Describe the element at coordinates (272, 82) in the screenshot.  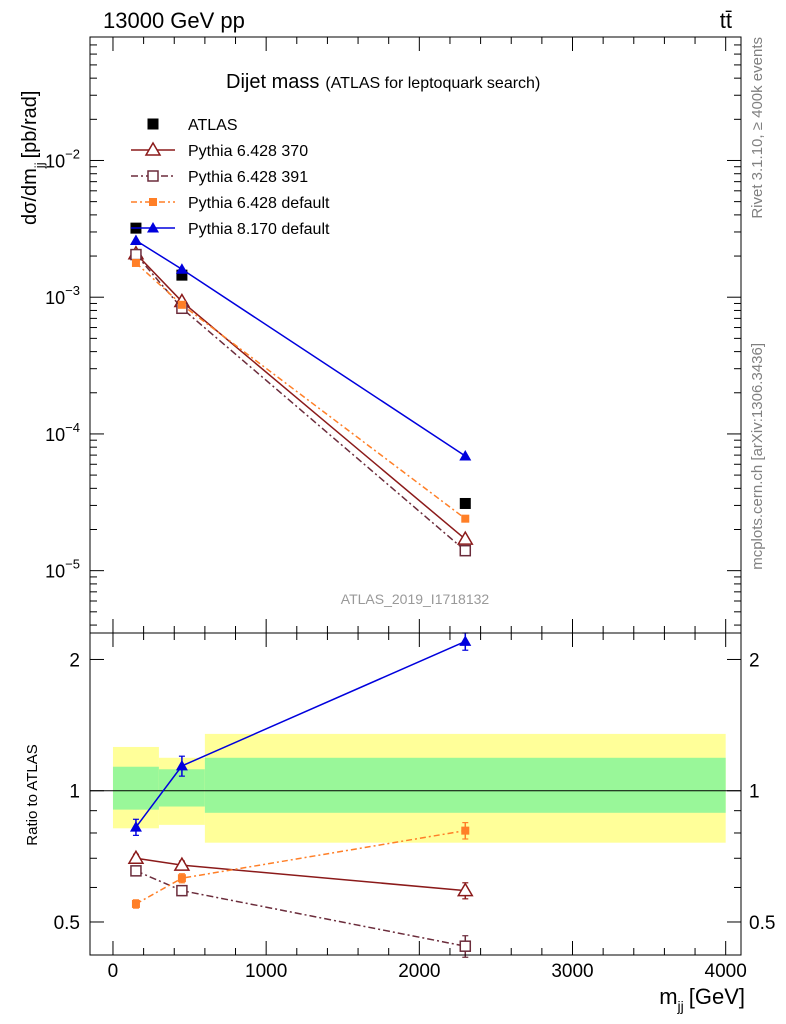
I see `chart-title-text: Dijet mass` at that location.